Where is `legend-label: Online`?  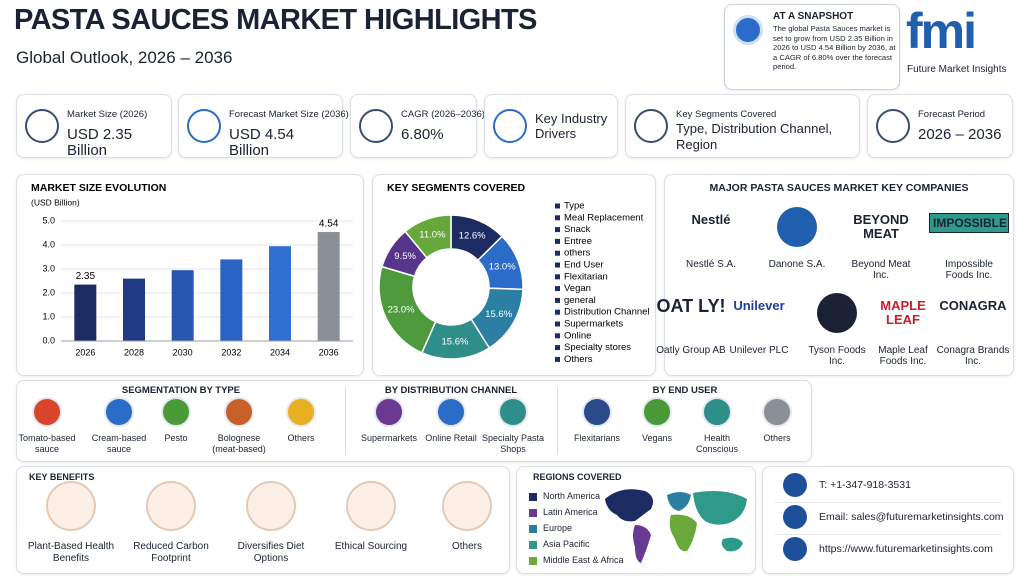
legend-label: Online is located at coordinates (577, 335).